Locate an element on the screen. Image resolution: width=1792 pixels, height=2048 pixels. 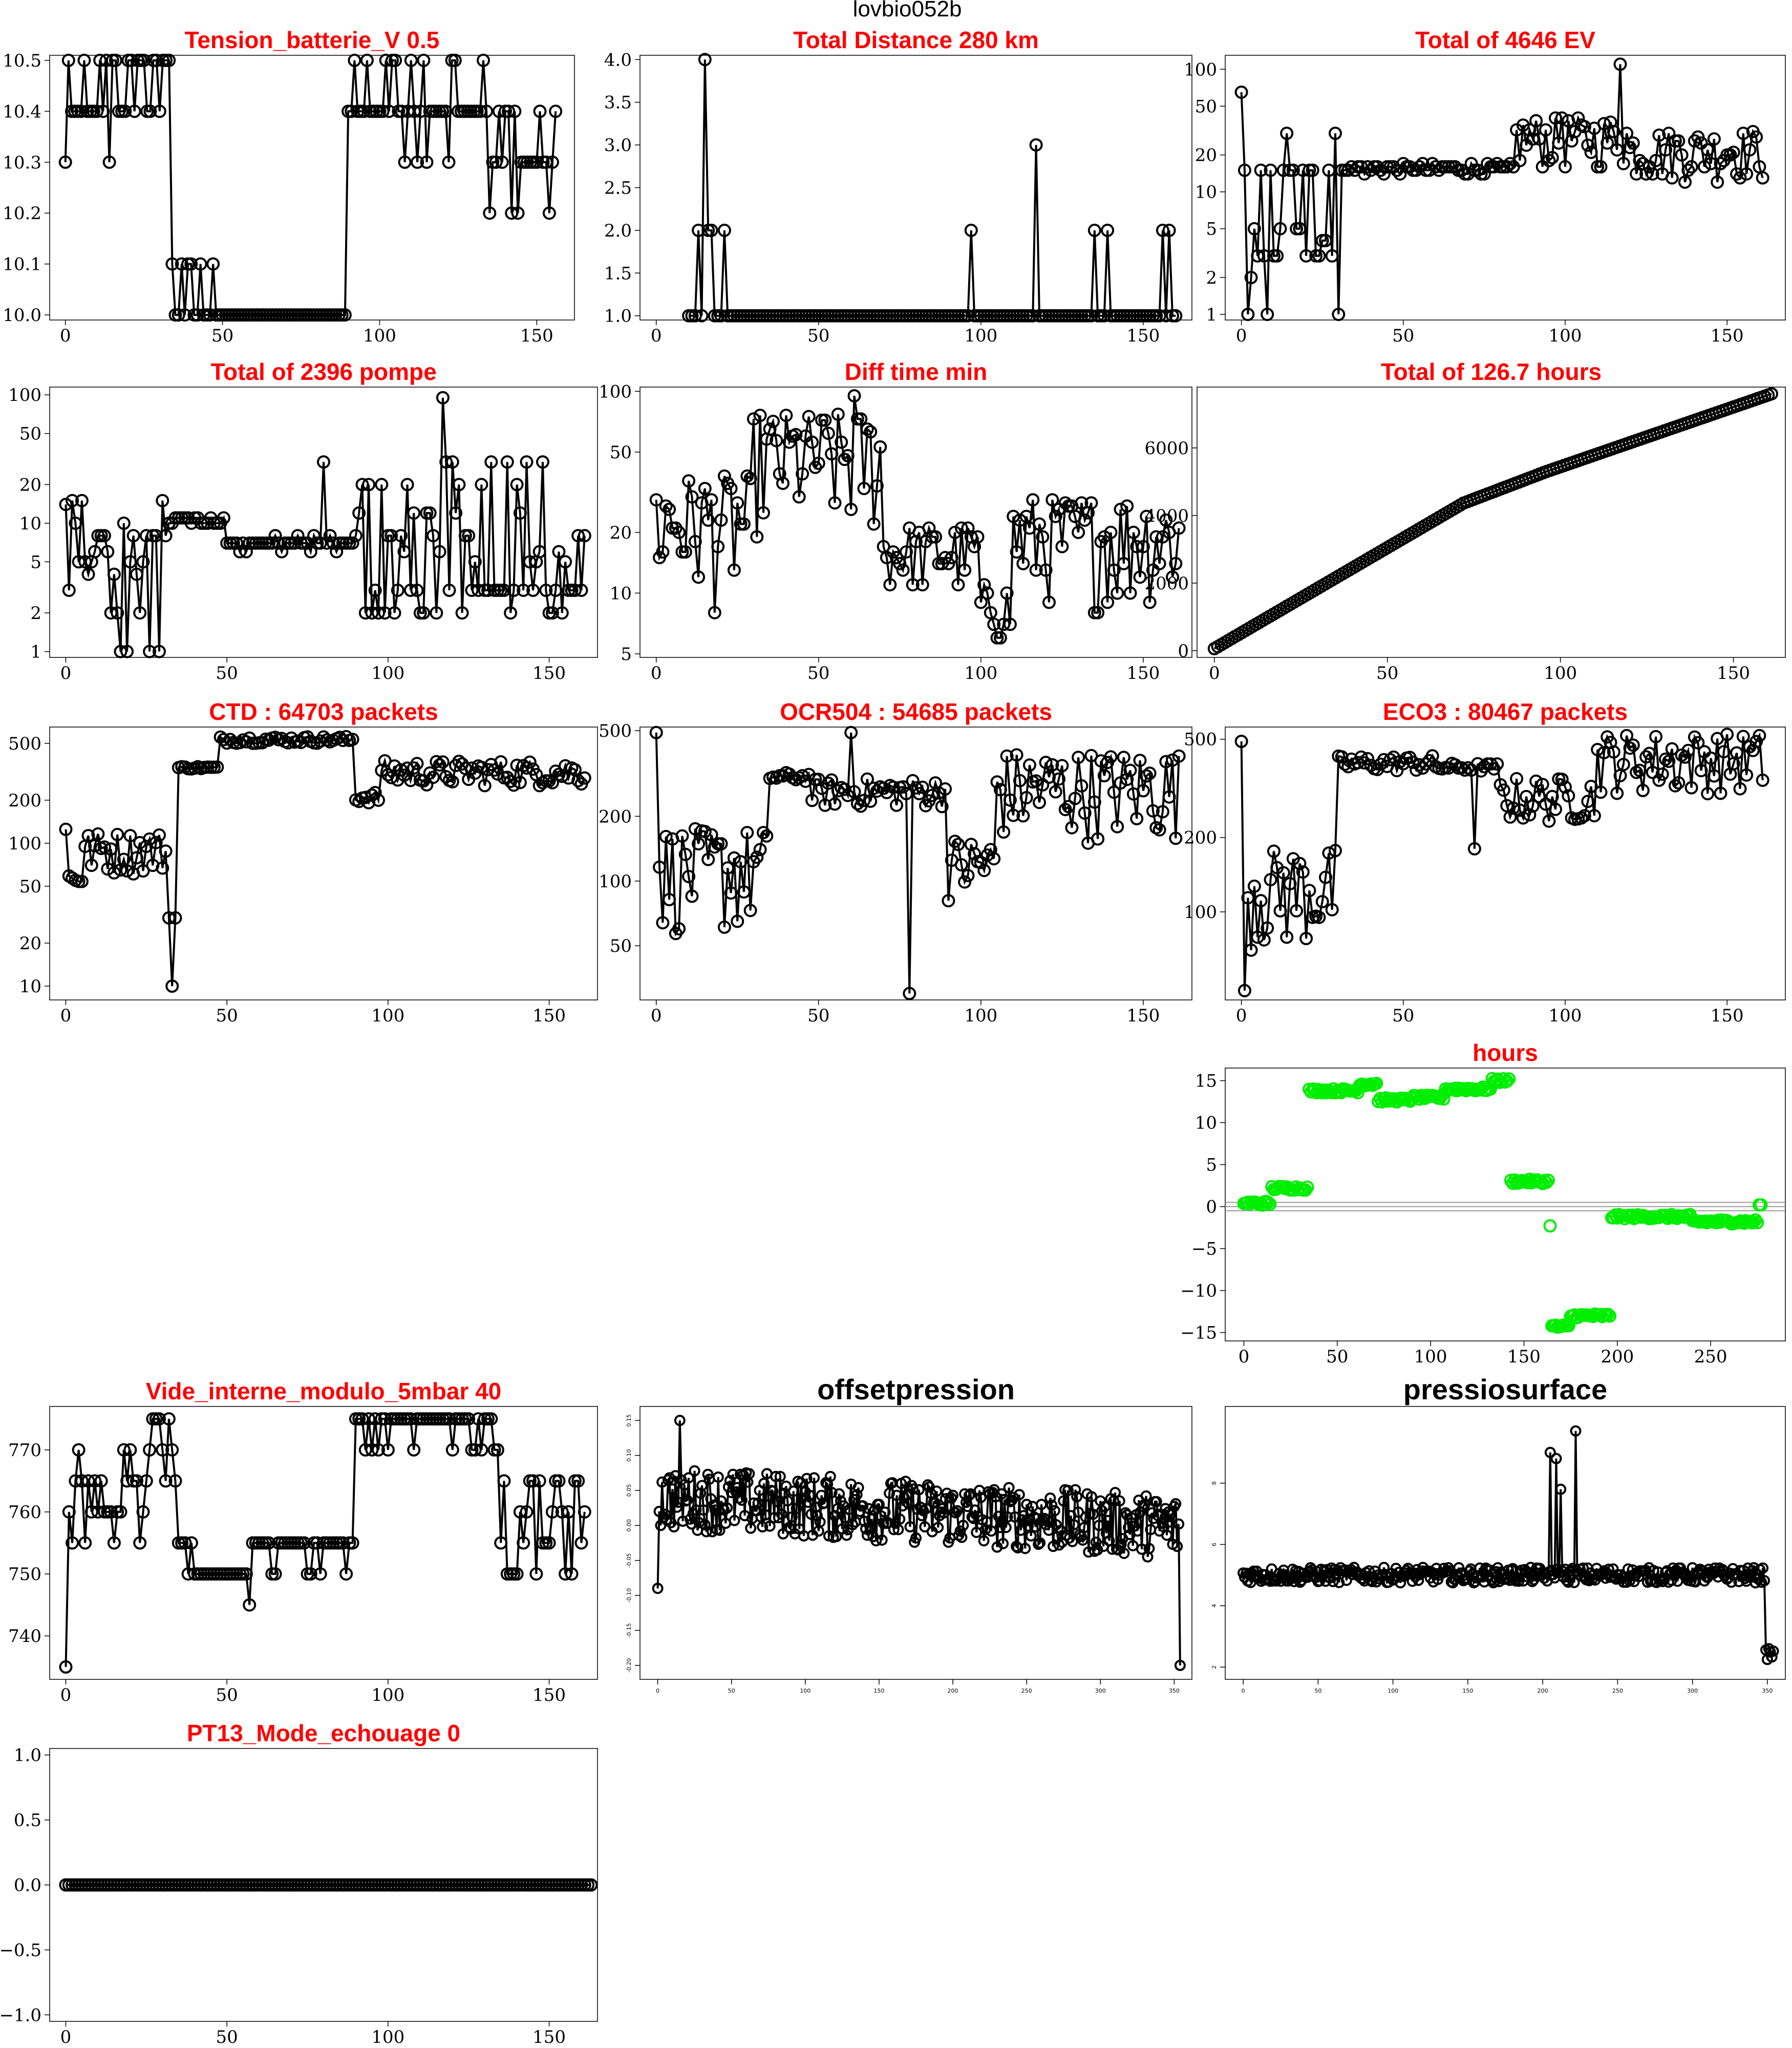
chart-title: PT13_Mode_echouage 0 is located at coordinates (323, 1733).